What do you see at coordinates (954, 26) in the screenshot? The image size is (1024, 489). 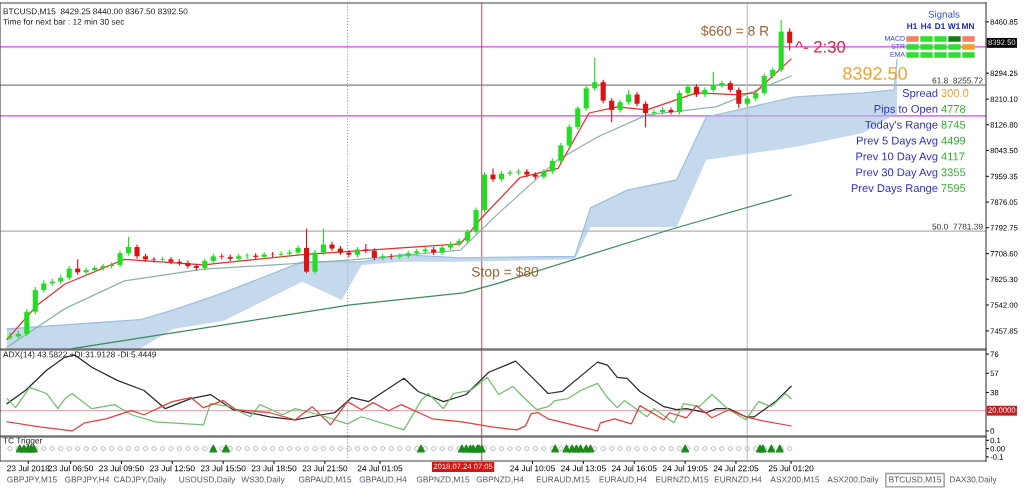 I see `annotation: W1` at bounding box center [954, 26].